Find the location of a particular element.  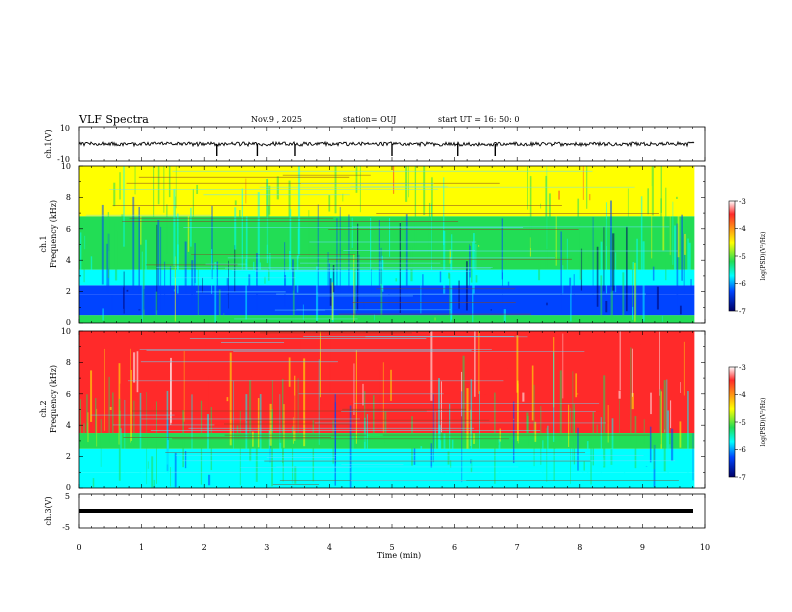

ch1-ytick-bottom: -10 is located at coordinates (63, 159).